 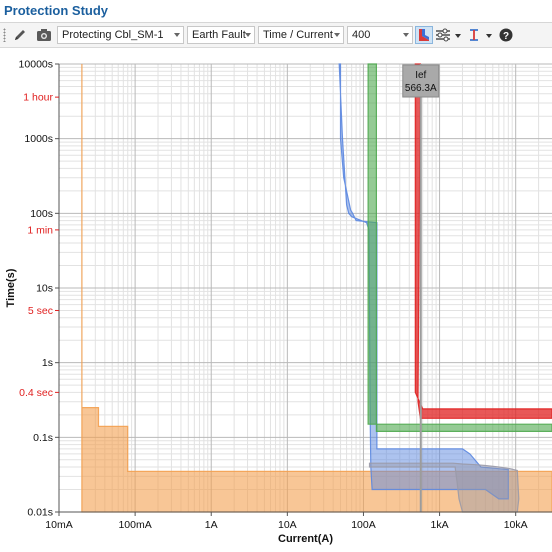 I want to click on device-select-value: Protecting Cbl_SM-1, so click(x=113, y=35).